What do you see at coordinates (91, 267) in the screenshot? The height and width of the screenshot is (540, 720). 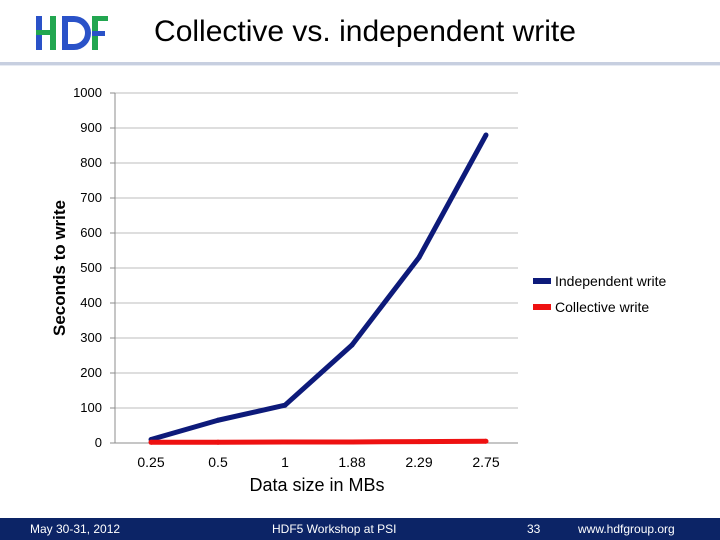 I see `y-tick-label-500: 500` at bounding box center [91, 267].